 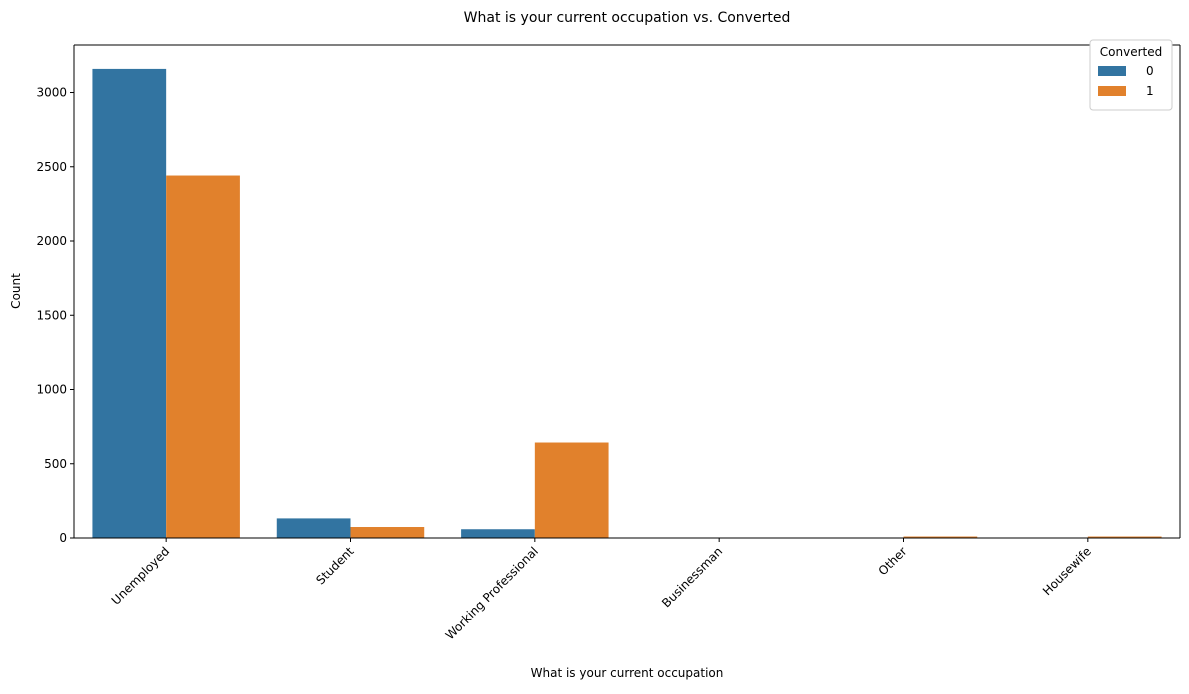 I want to click on y-tick-label: 2000, so click(x=51, y=241).